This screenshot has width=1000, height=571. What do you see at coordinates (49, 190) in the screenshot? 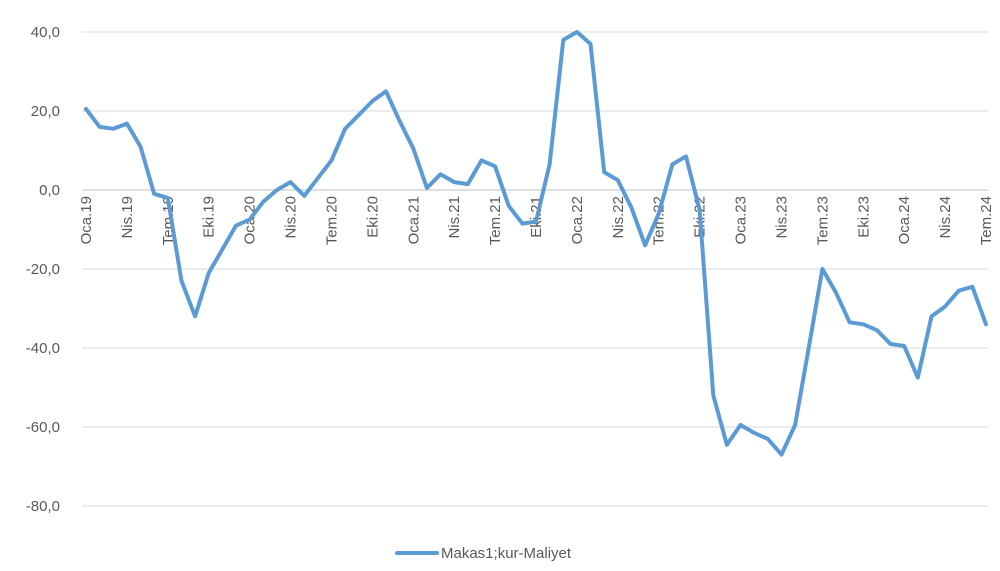
I see `y-tick-label: 0,0` at bounding box center [49, 190].